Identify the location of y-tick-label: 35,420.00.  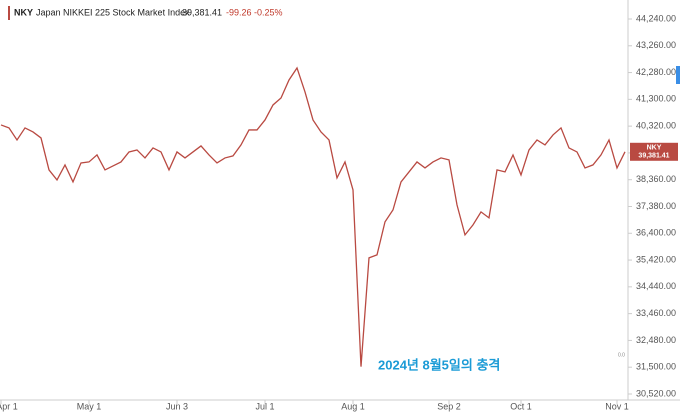
(656, 259).